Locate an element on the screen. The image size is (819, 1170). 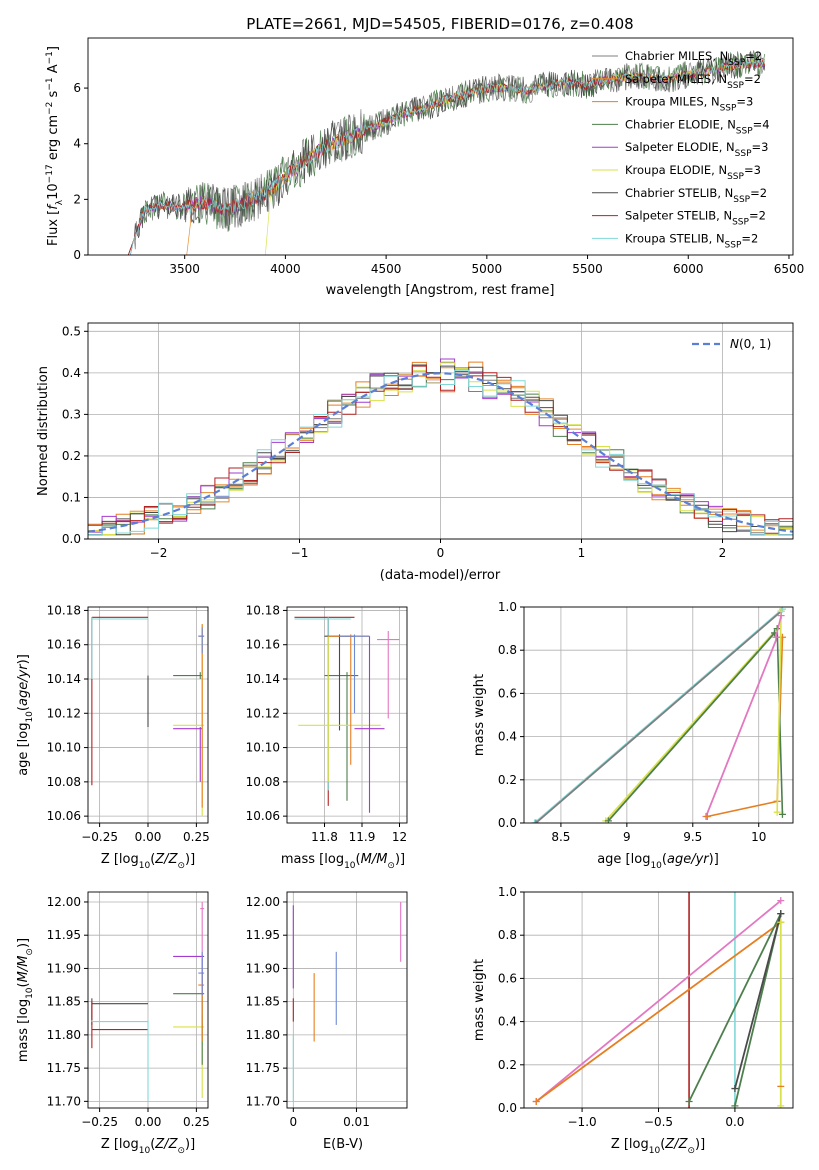
x-tick-label: 9 is located at coordinates (627, 837).